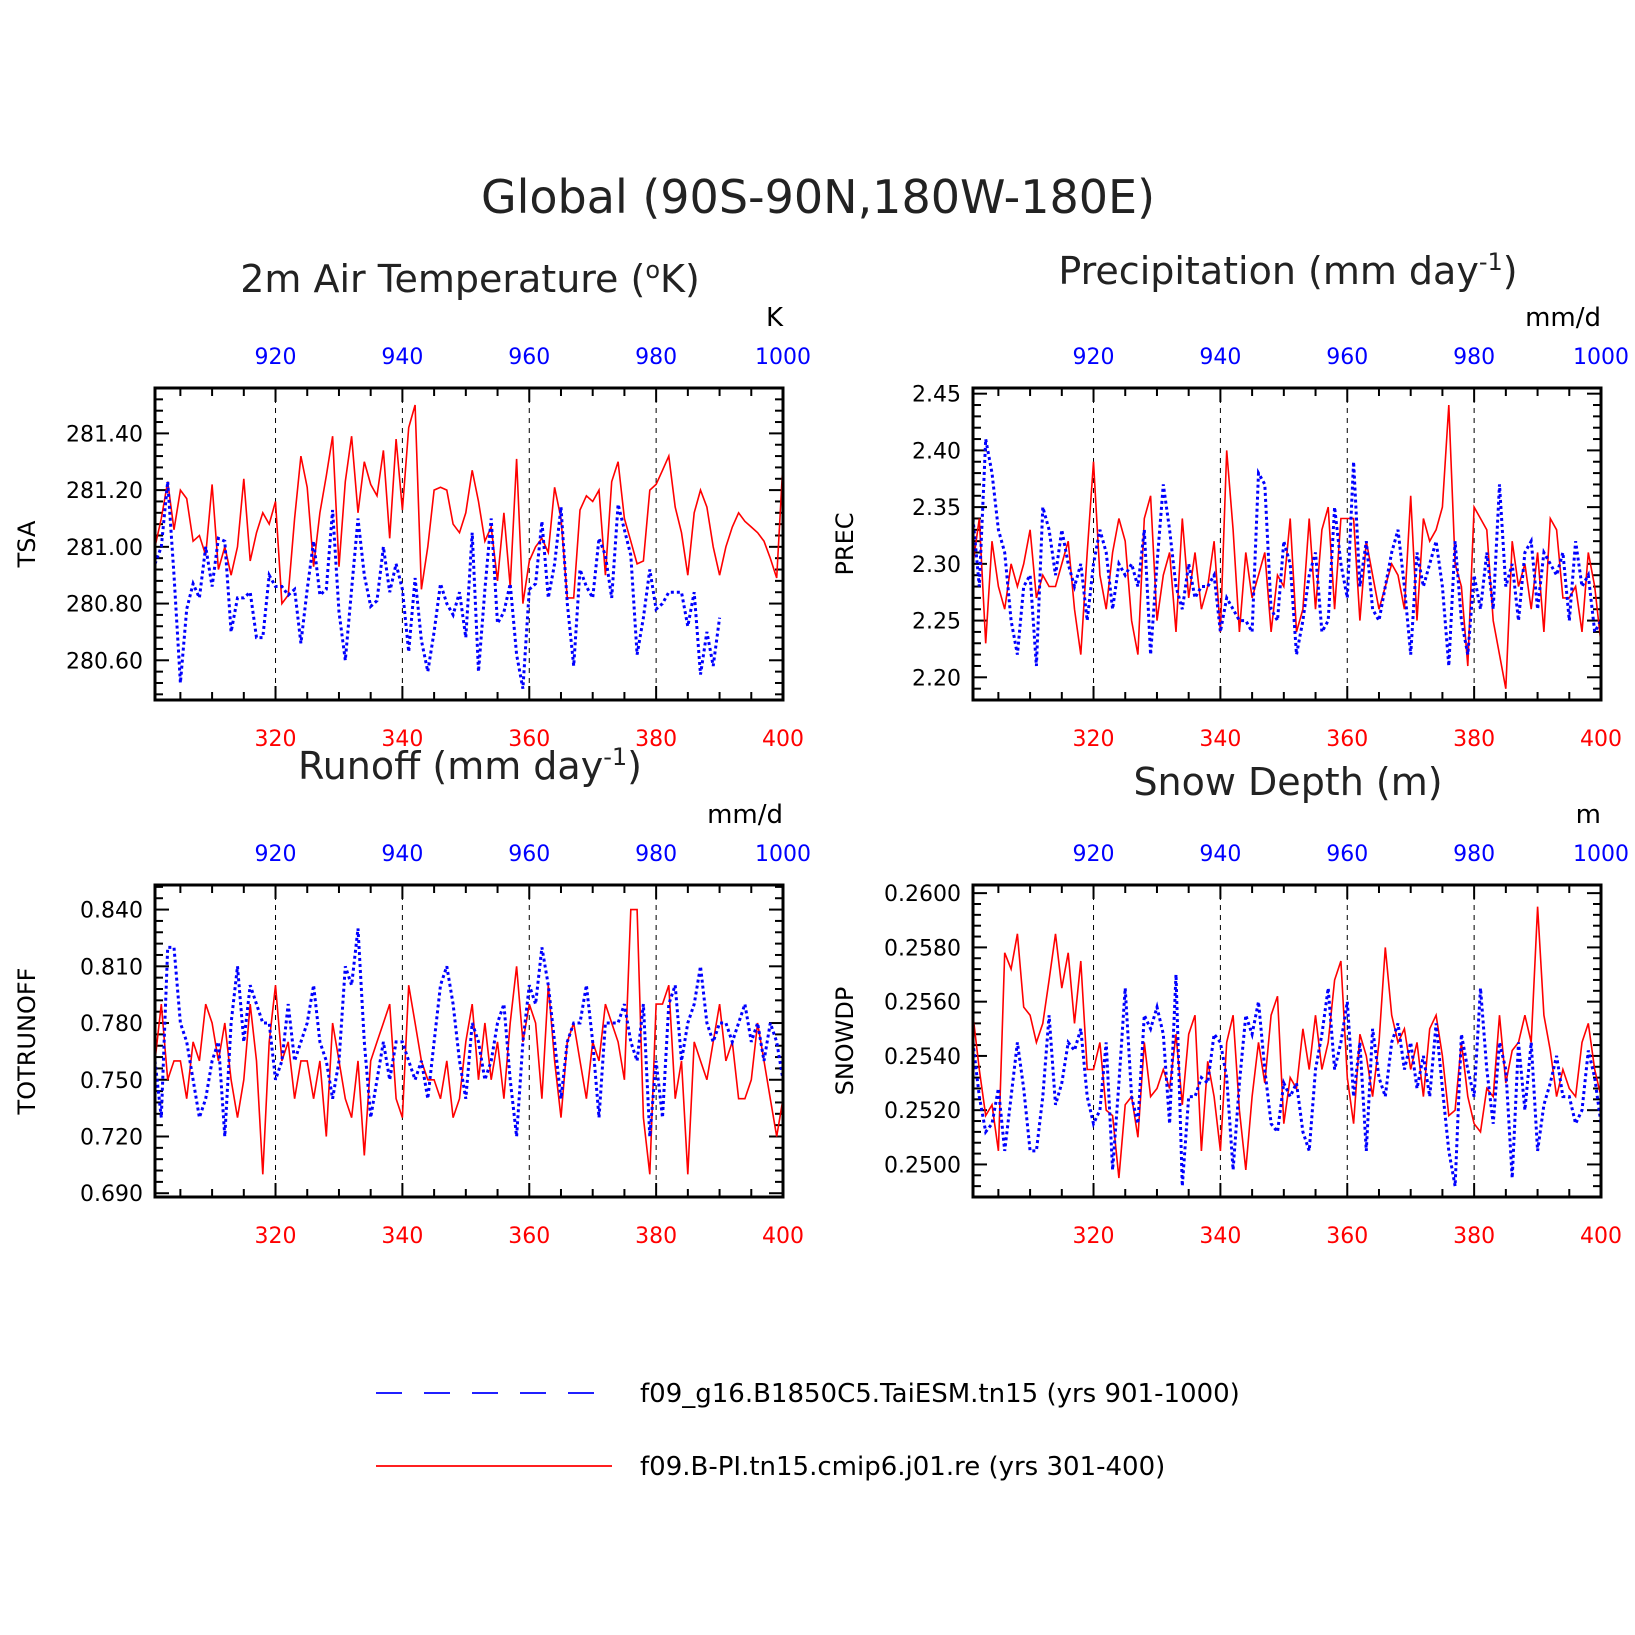 The width and height of the screenshot is (1635, 1635). I want to click on y-tick-label: 0.780, so click(111, 1024).